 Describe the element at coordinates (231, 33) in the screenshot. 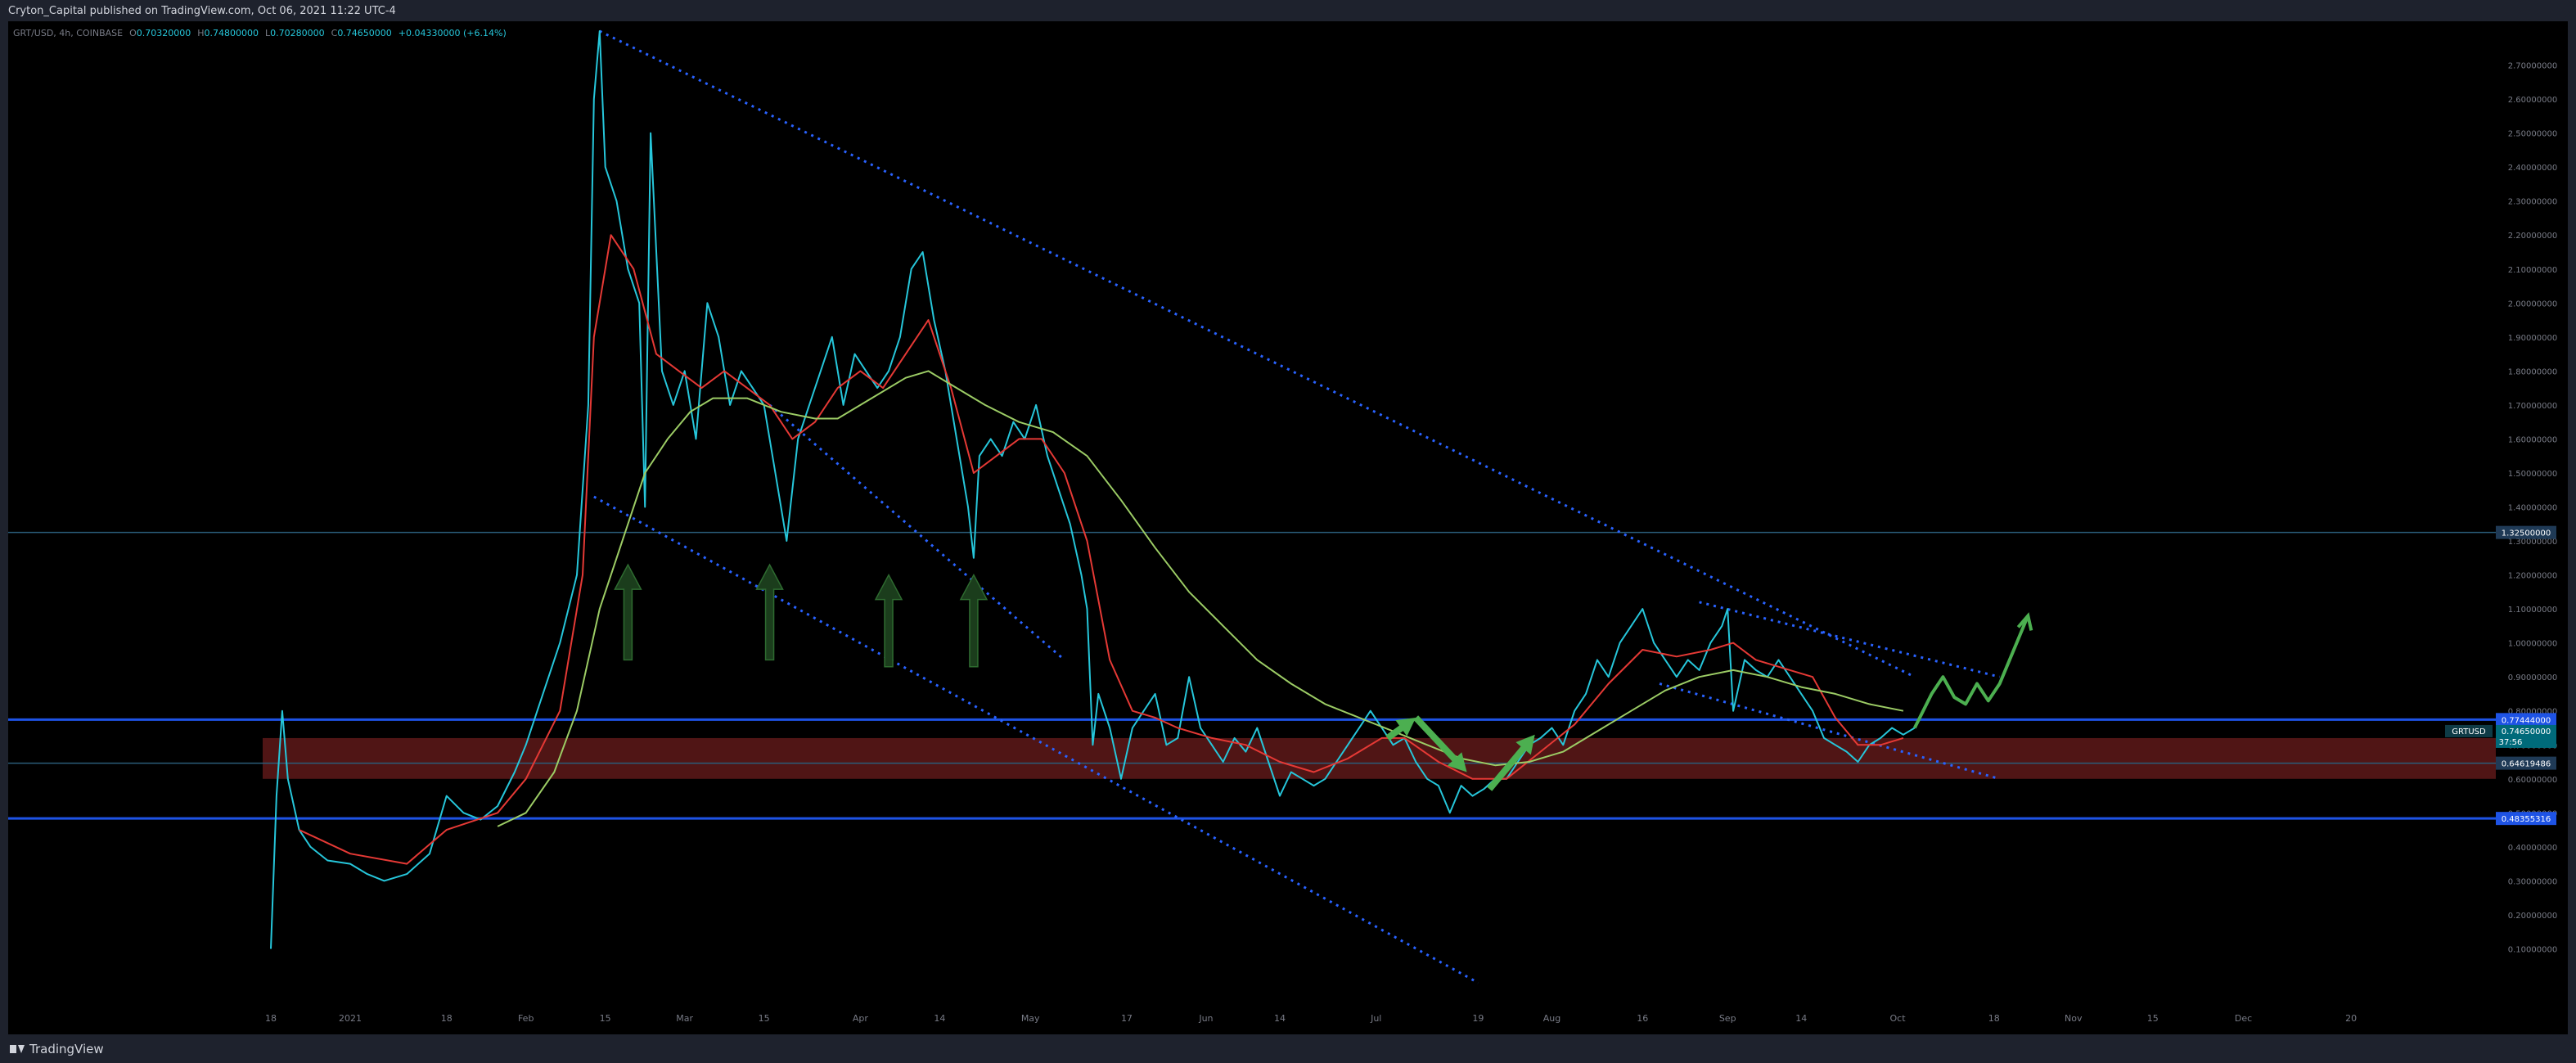

I see `high-value: 0.74800000` at that location.